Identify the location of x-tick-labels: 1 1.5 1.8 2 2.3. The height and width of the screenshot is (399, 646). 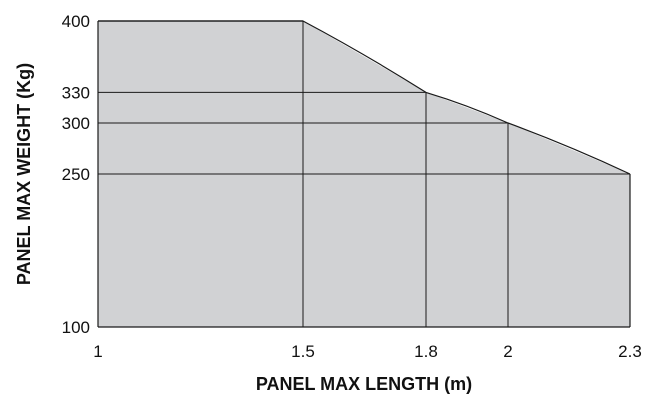
(367, 351).